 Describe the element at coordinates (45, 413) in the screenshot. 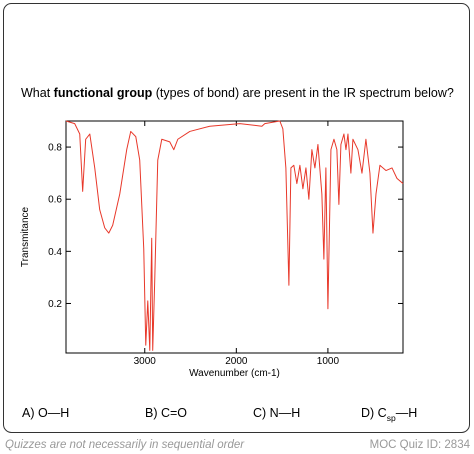

I see `choice-a: A) O—H` at that location.